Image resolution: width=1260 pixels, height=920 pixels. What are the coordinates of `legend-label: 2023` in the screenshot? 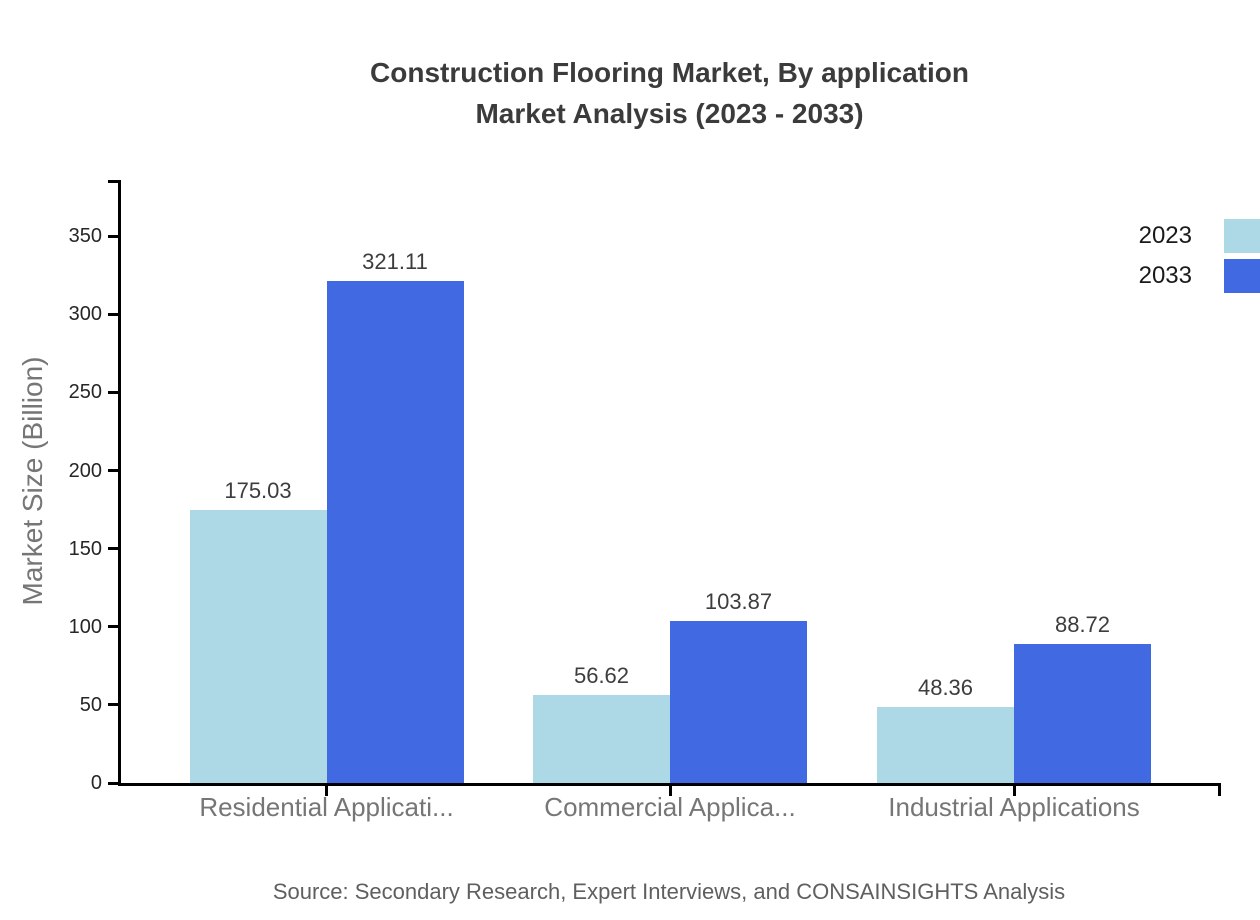 It's located at (1165, 235).